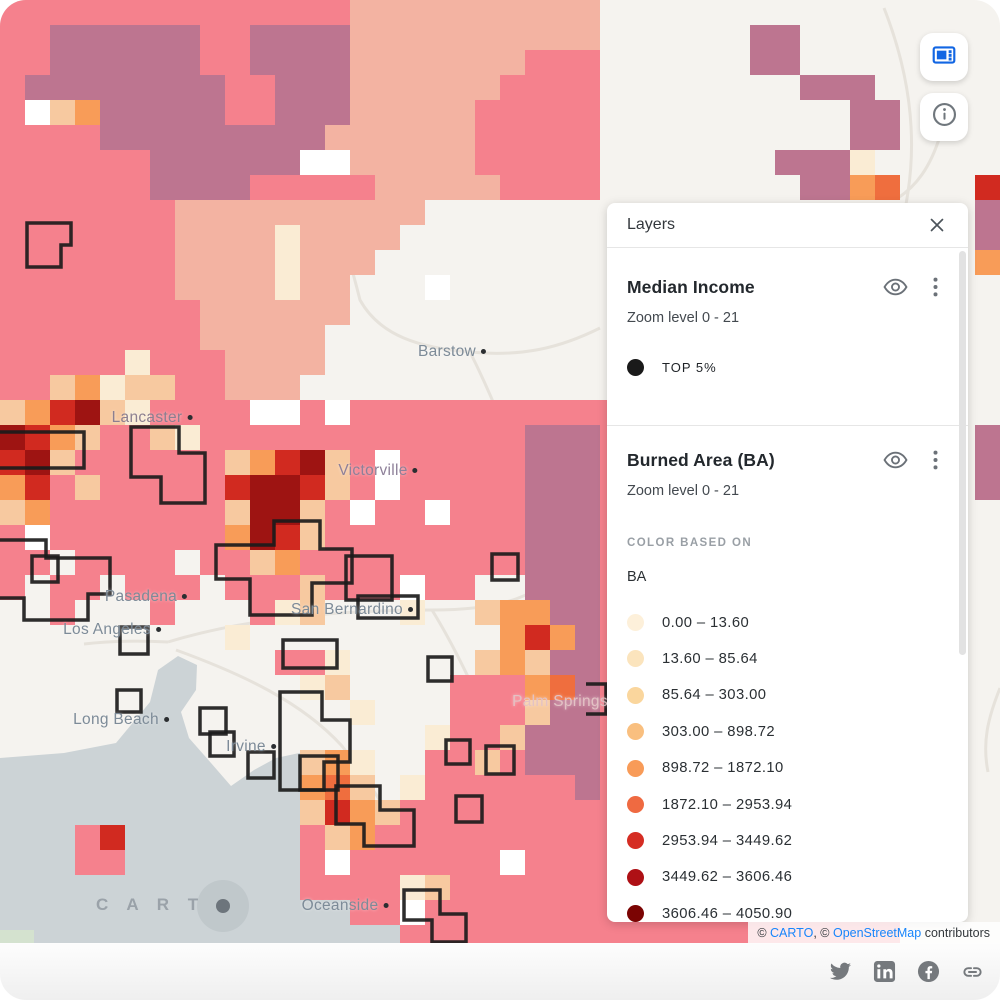 This screenshot has width=1000, height=1000. I want to click on close-icon, so click(937, 225).